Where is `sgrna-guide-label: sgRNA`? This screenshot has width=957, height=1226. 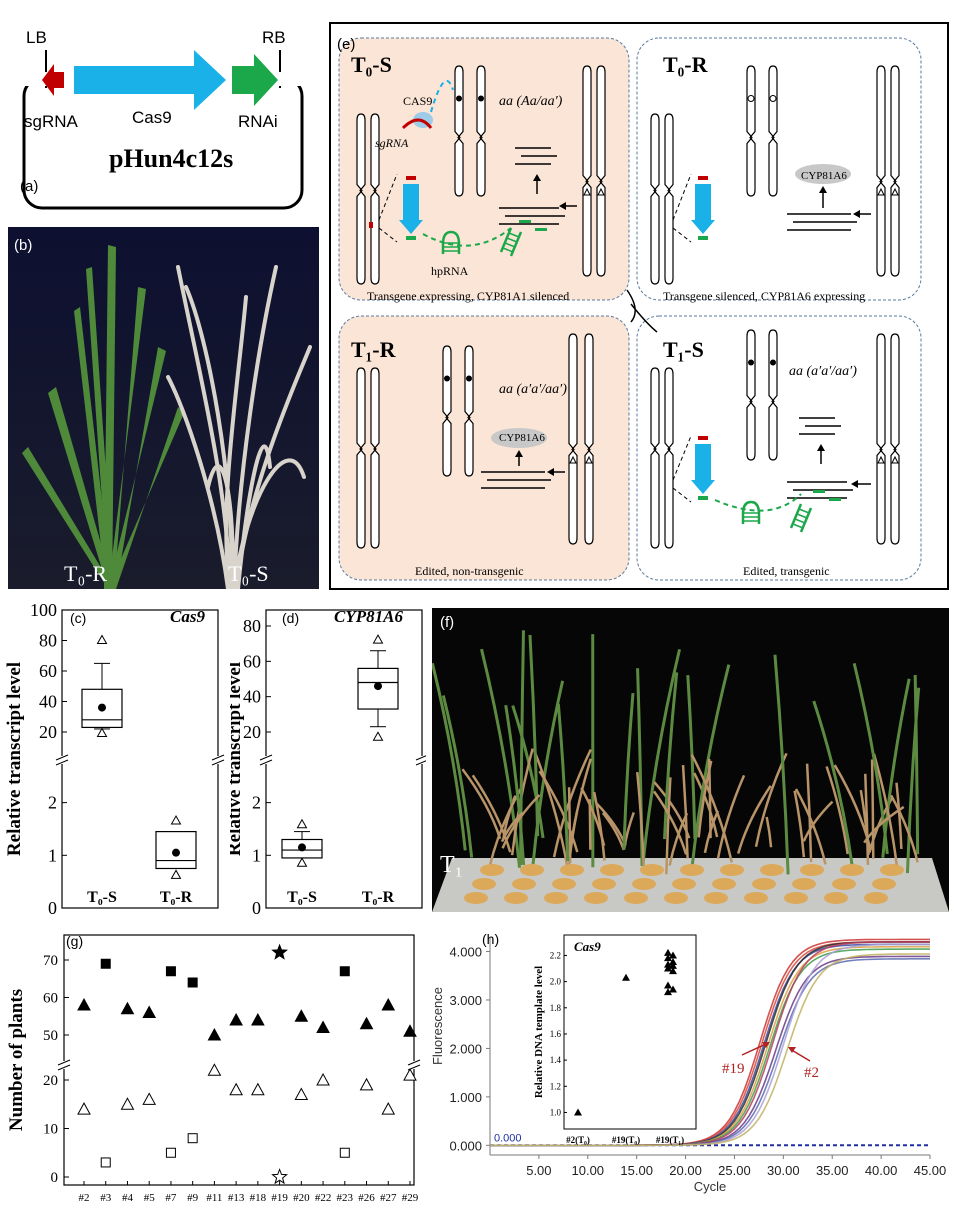 sgrna-guide-label: sgRNA is located at coordinates (391, 143).